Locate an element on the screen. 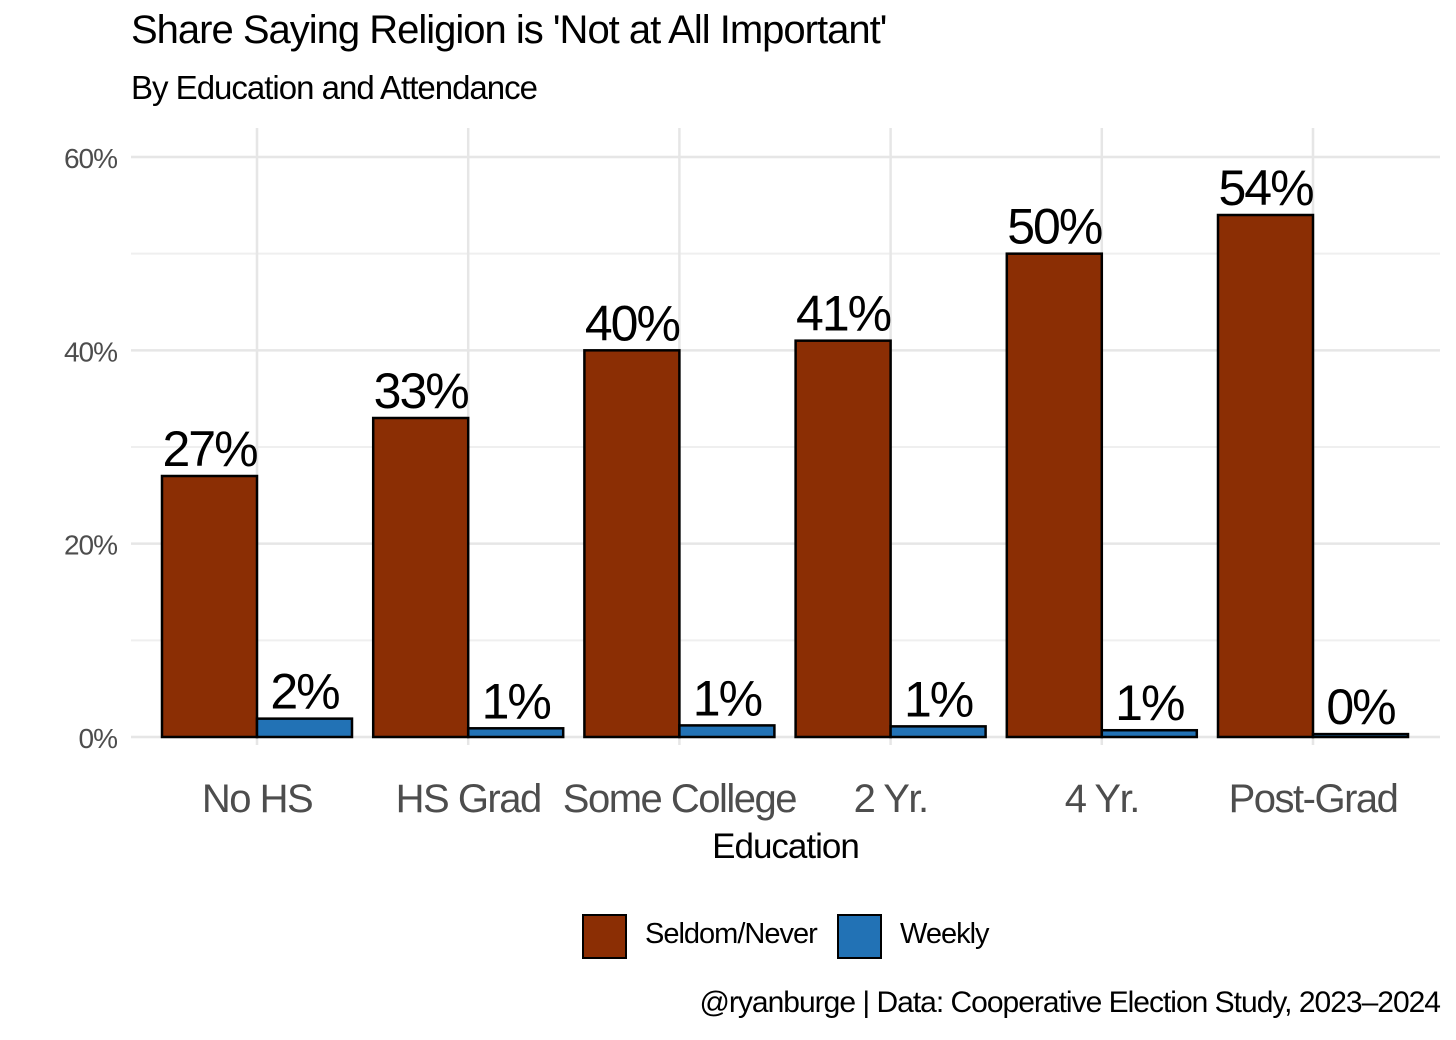 This screenshot has width=1456, height=1040. bar-data-label: 0% is located at coordinates (1360, 707).